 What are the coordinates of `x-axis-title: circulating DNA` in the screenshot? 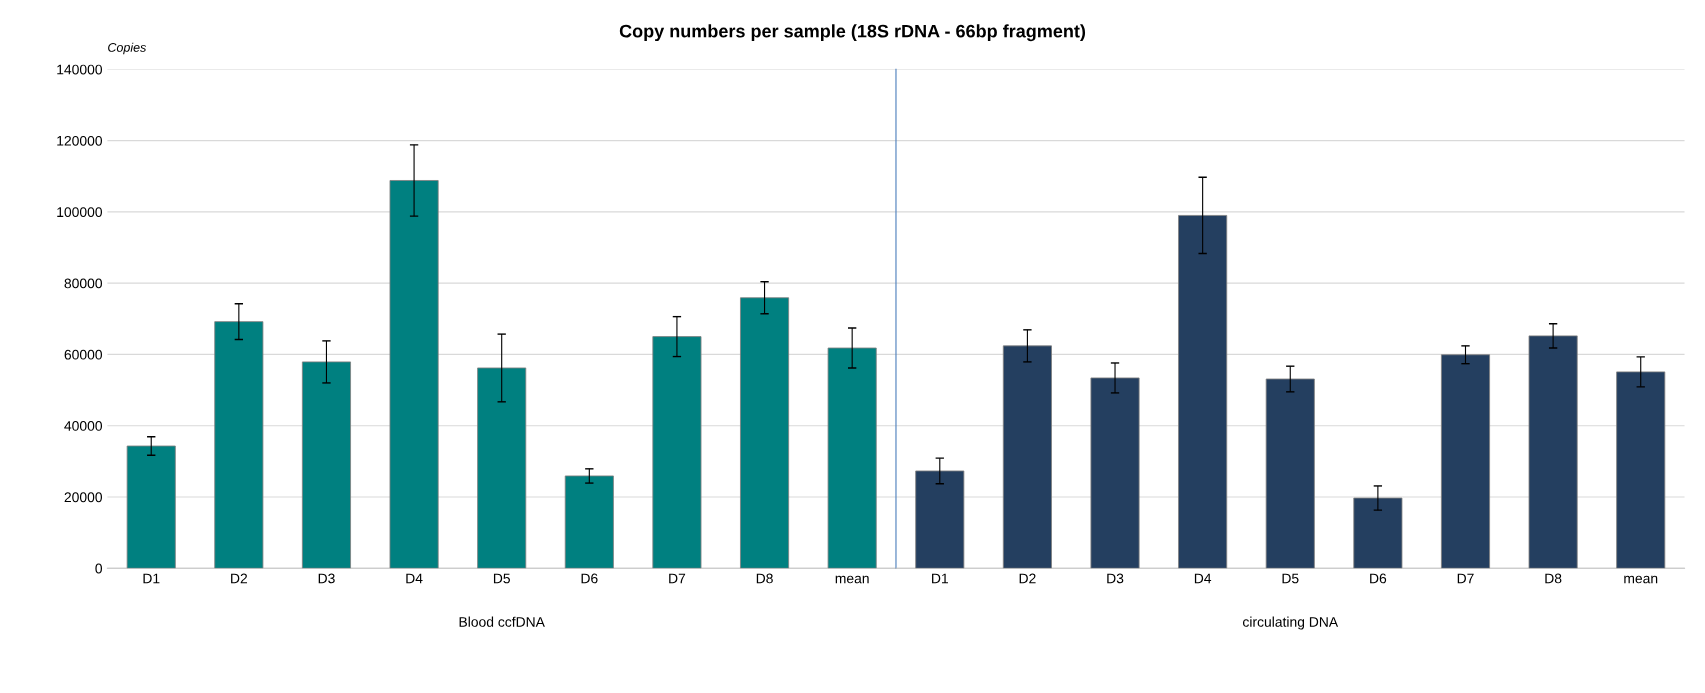 It's located at (1291, 623).